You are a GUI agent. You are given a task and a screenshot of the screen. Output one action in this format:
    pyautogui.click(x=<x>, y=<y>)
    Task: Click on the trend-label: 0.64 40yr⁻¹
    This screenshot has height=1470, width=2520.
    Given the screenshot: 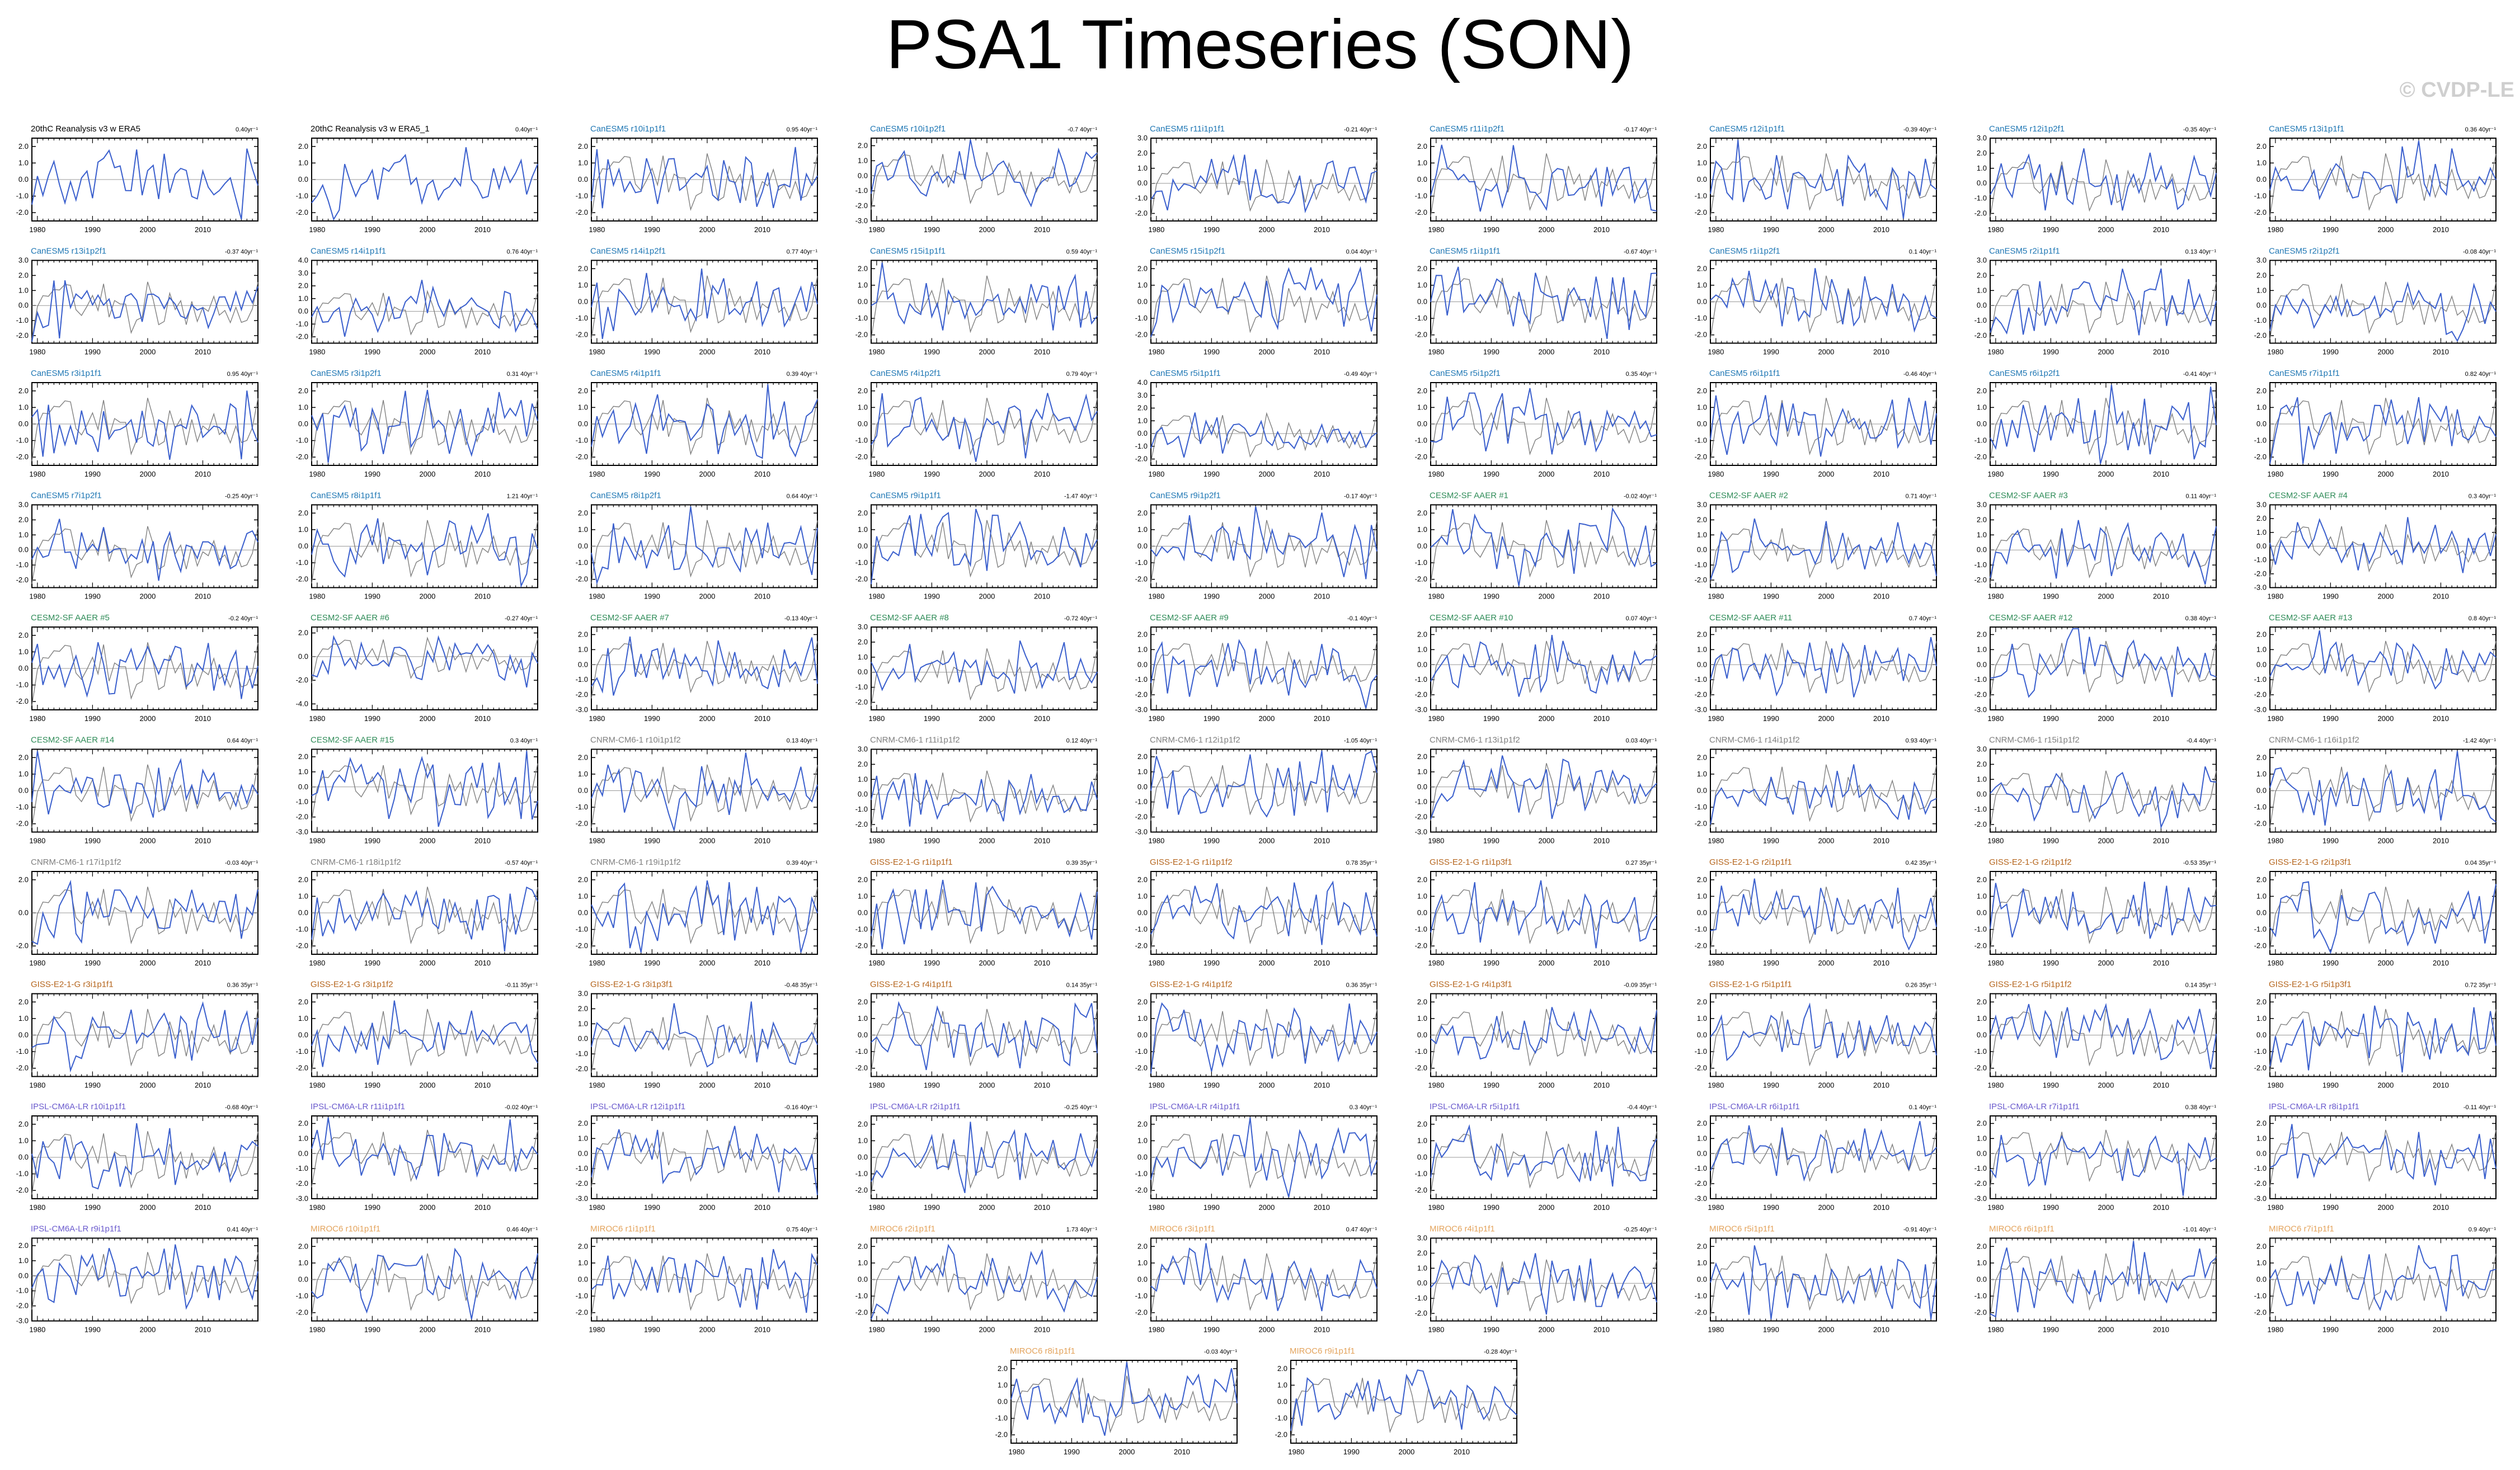 What is the action you would take?
    pyautogui.click(x=803, y=496)
    